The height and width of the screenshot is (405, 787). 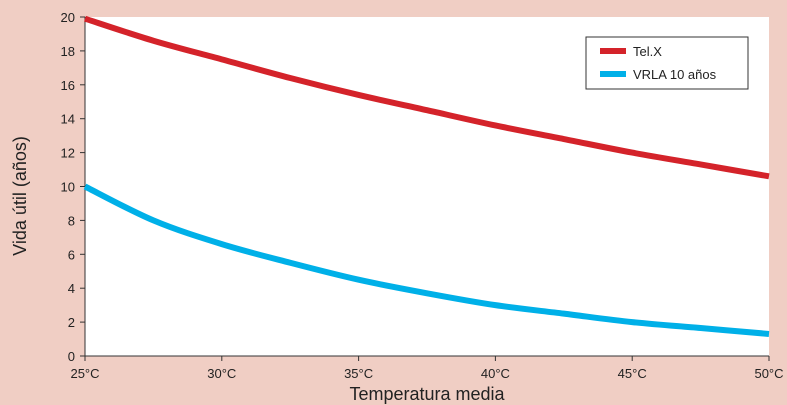 I want to click on y-tick-label: 4, so click(x=71, y=288).